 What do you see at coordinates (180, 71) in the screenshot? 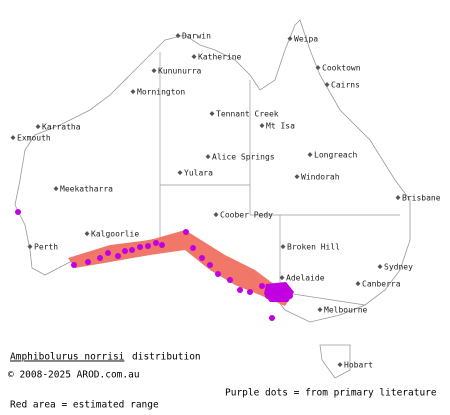
I see `town-label: Kununurra` at bounding box center [180, 71].